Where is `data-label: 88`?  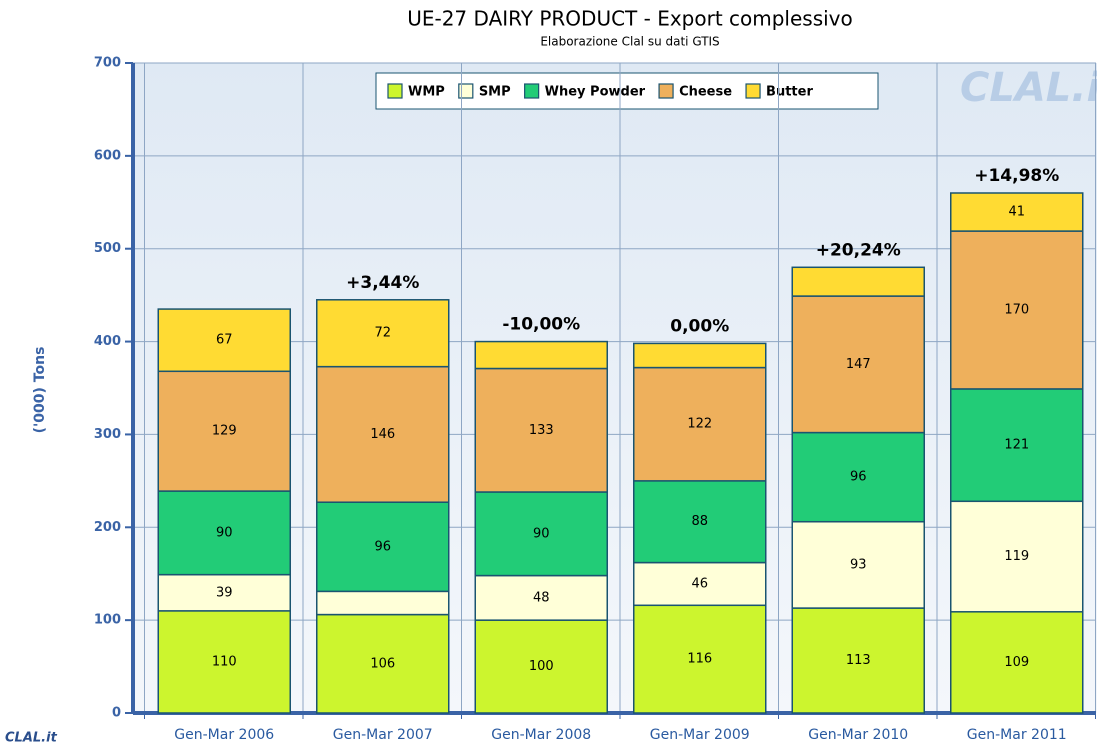 data-label: 88 is located at coordinates (699, 521).